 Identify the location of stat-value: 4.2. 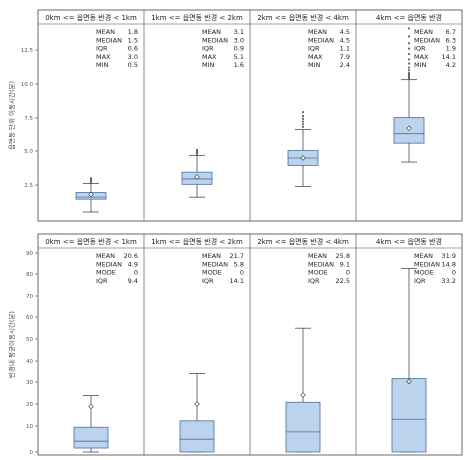
(451, 65).